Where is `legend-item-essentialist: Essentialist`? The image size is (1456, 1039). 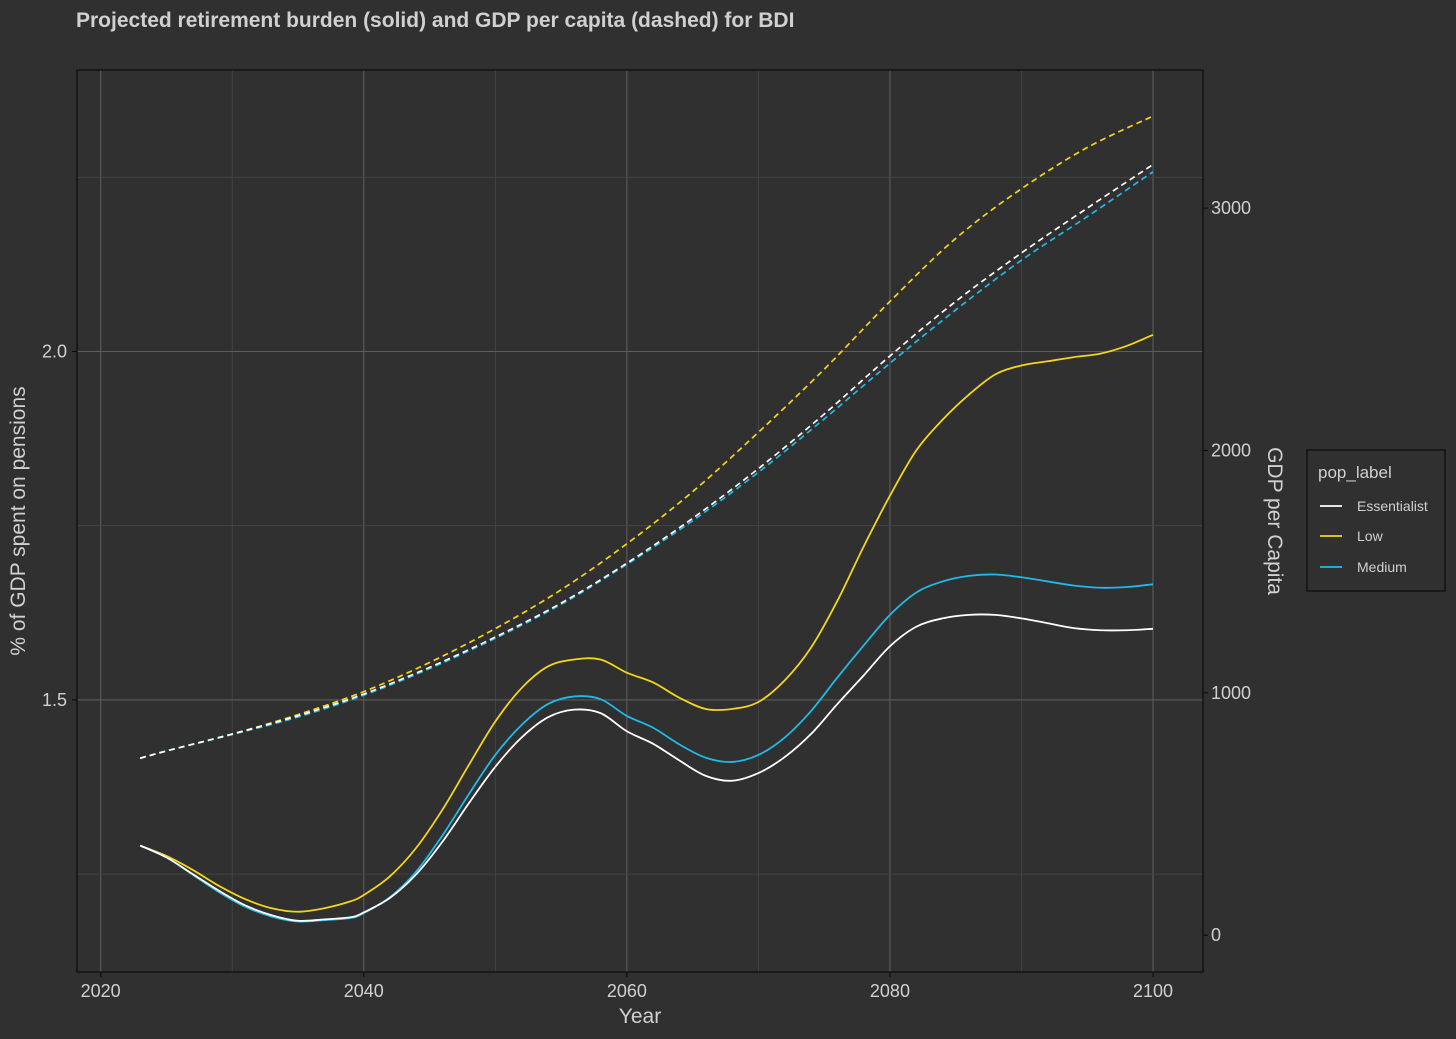
legend-item-essentialist: Essentialist is located at coordinates (1374, 506).